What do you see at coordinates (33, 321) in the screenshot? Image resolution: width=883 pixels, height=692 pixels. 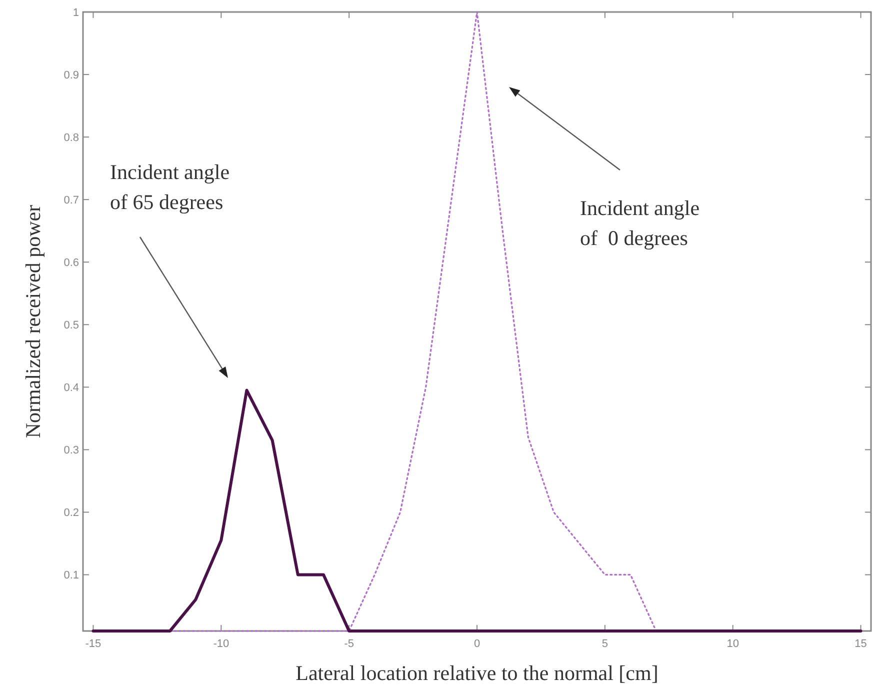 I see `y-axis-title: Normalized received power` at bounding box center [33, 321].